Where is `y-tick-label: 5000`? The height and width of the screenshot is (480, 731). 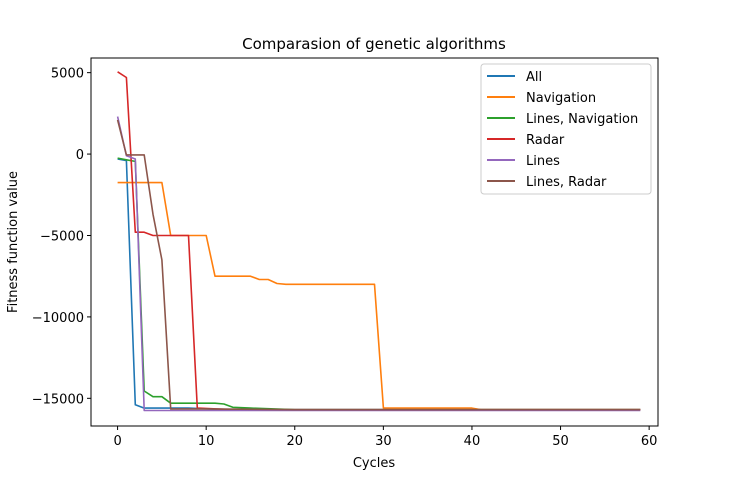
y-tick-label: 5000 is located at coordinates (67, 74).